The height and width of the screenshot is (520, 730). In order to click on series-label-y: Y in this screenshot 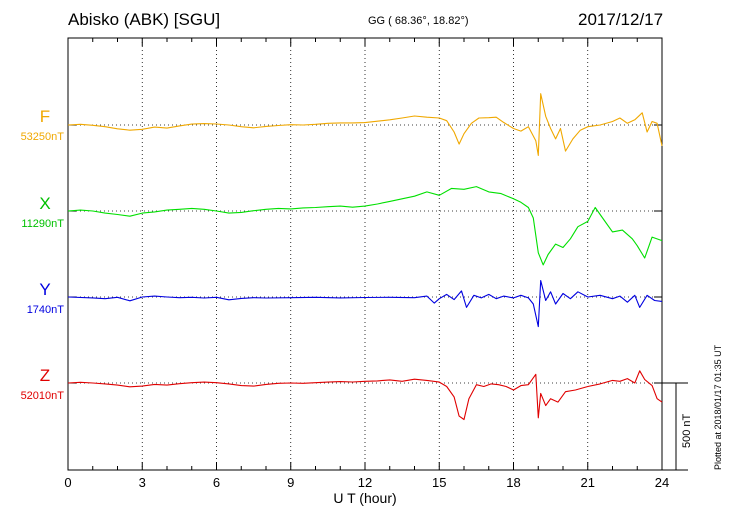, I will do `click(45, 289)`.